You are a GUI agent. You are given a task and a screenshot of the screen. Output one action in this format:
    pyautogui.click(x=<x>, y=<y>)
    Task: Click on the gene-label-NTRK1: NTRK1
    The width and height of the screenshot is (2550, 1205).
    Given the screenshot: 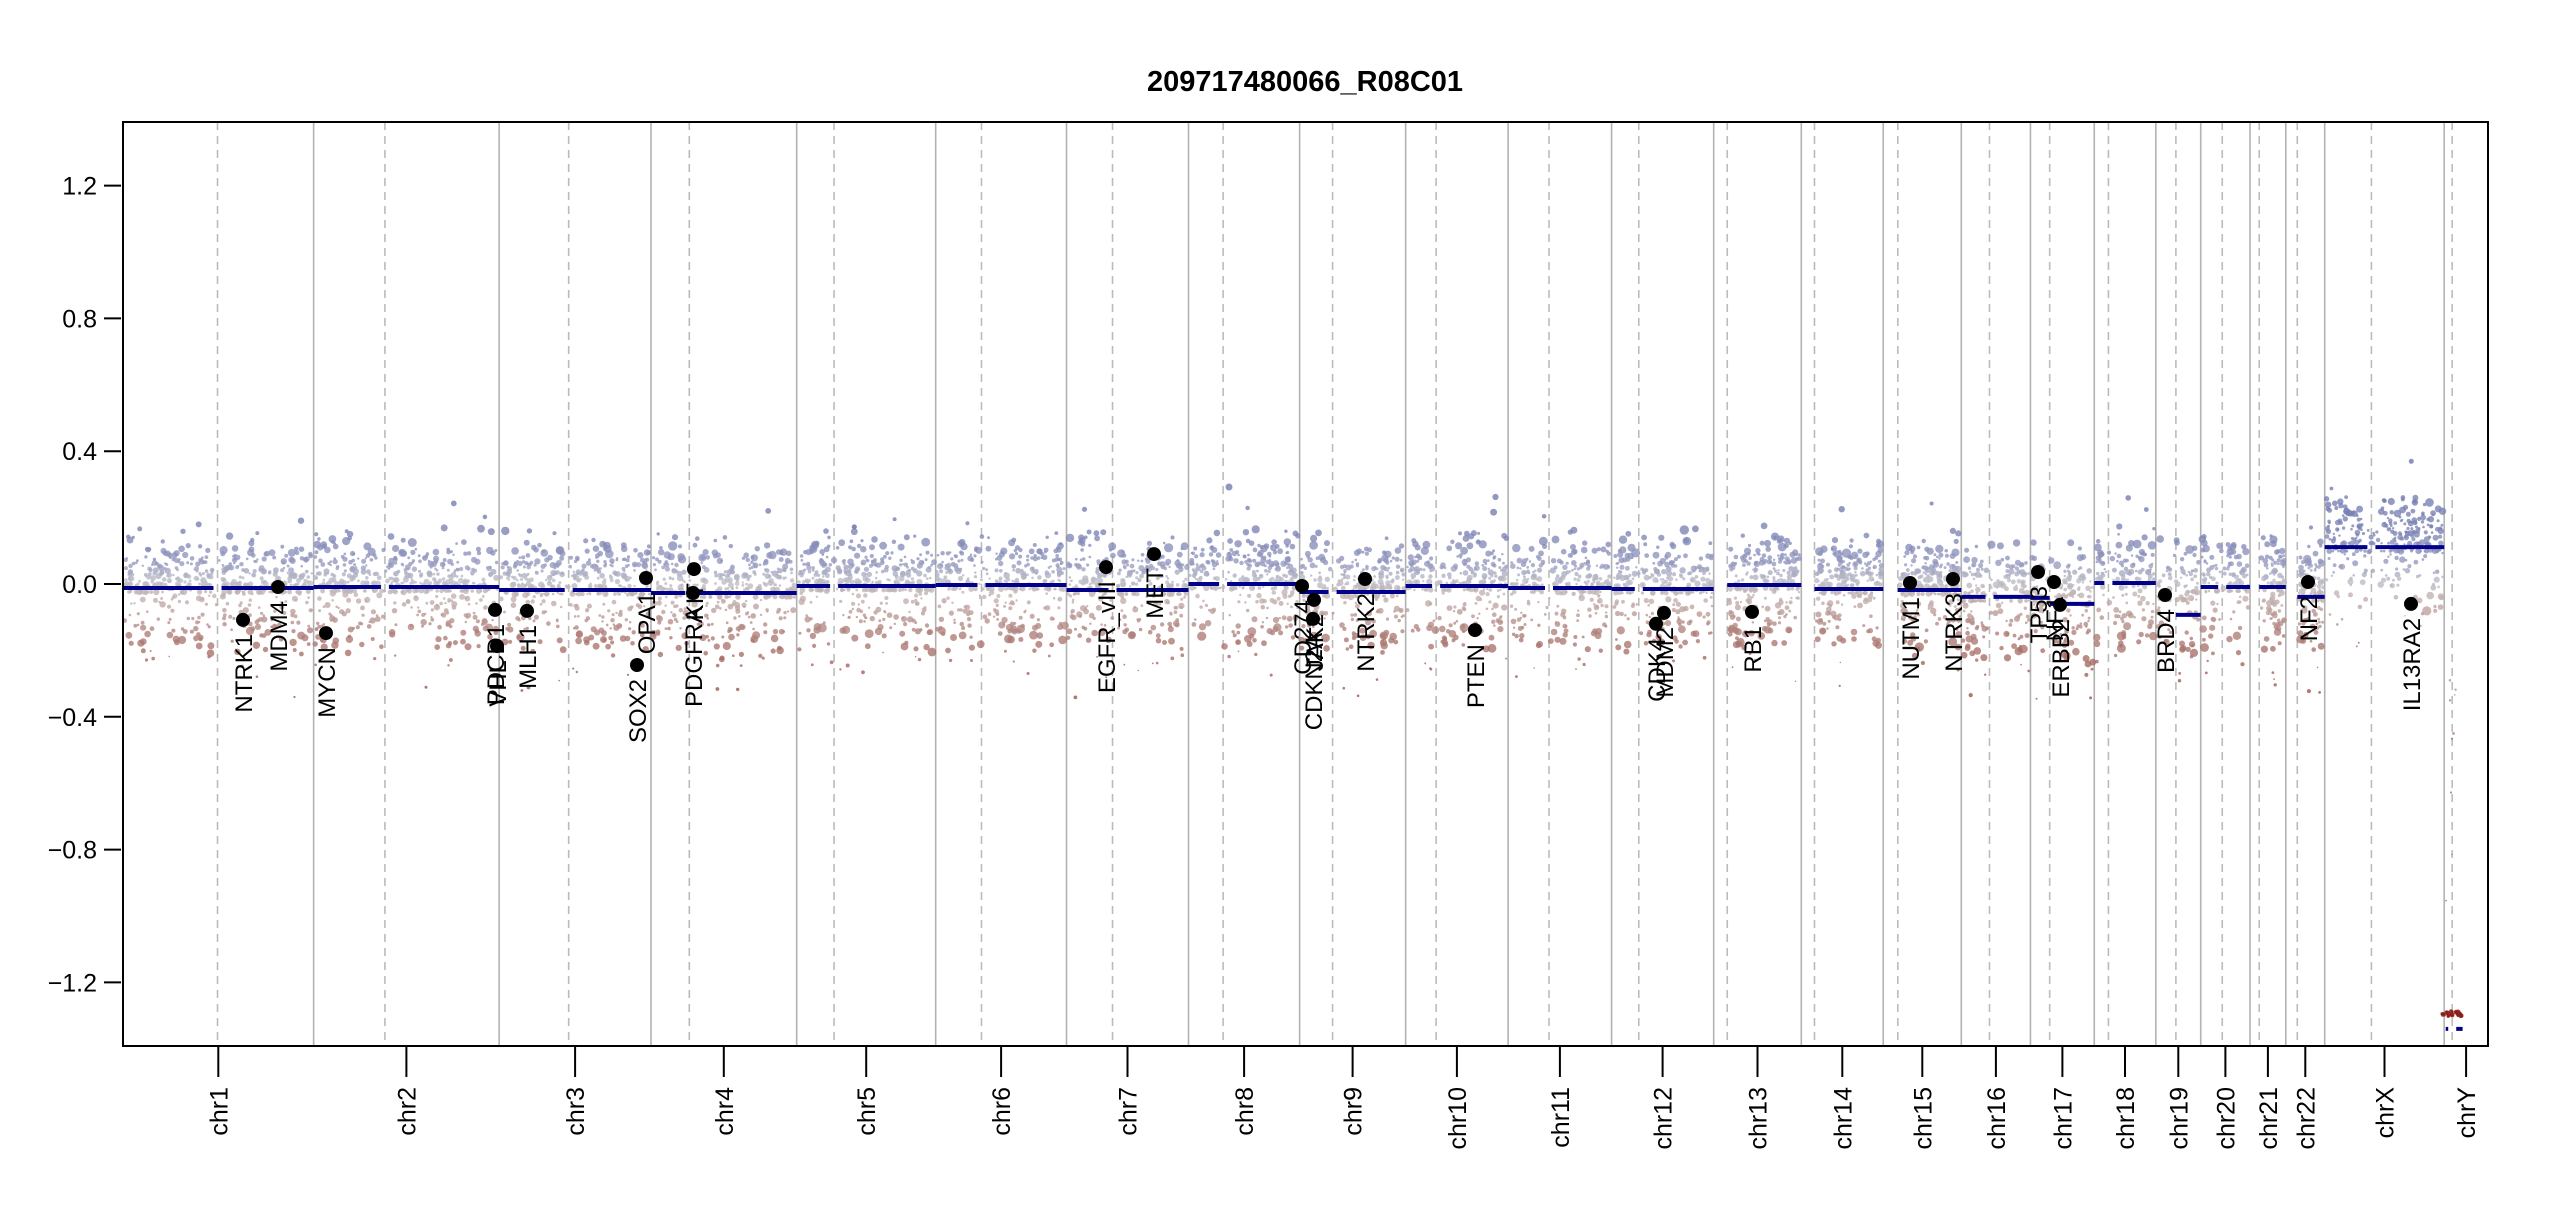 What is the action you would take?
    pyautogui.click(x=244, y=673)
    